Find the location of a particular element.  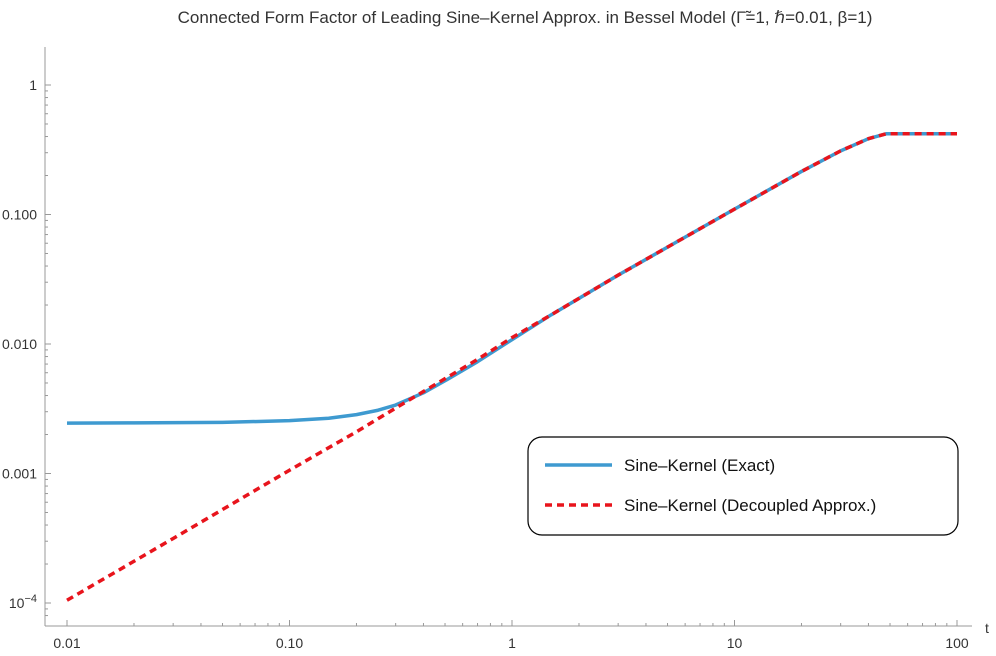

x-tick-label: 0.01 is located at coordinates (66, 643).